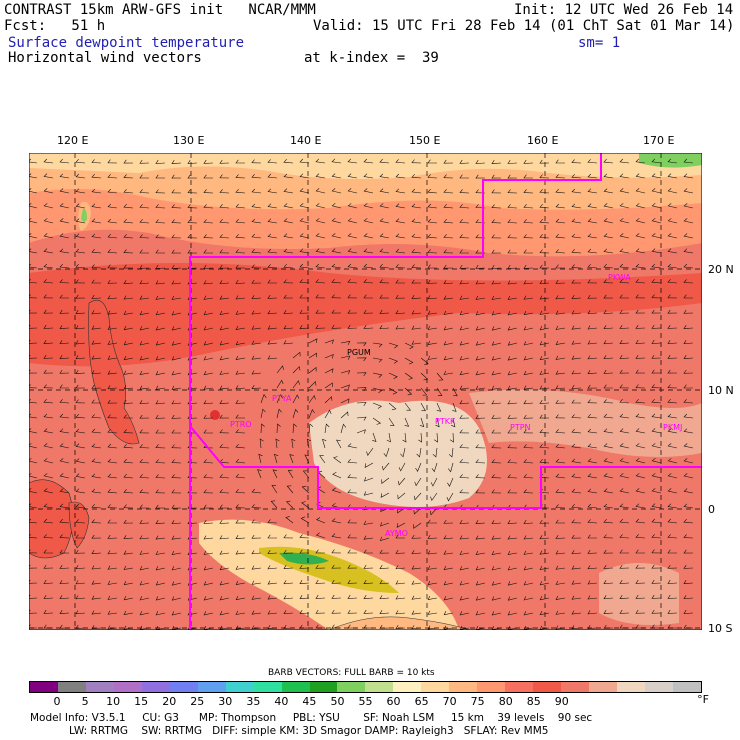 The image size is (740, 740). Describe the element at coordinates (505, 701) in the screenshot. I see `color-scale-label: 80` at that location.